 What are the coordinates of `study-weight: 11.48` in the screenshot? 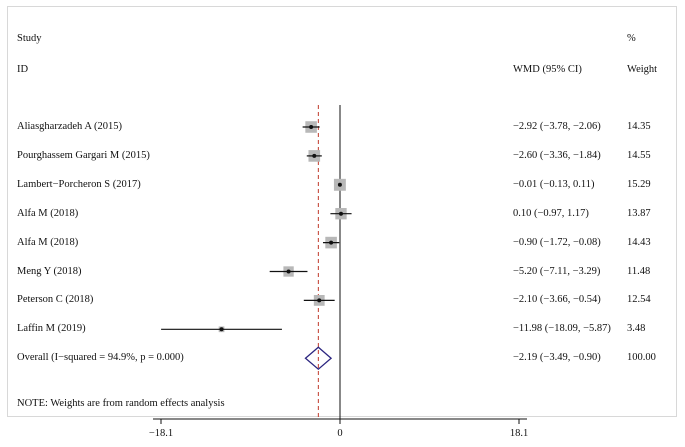 It's located at (639, 271).